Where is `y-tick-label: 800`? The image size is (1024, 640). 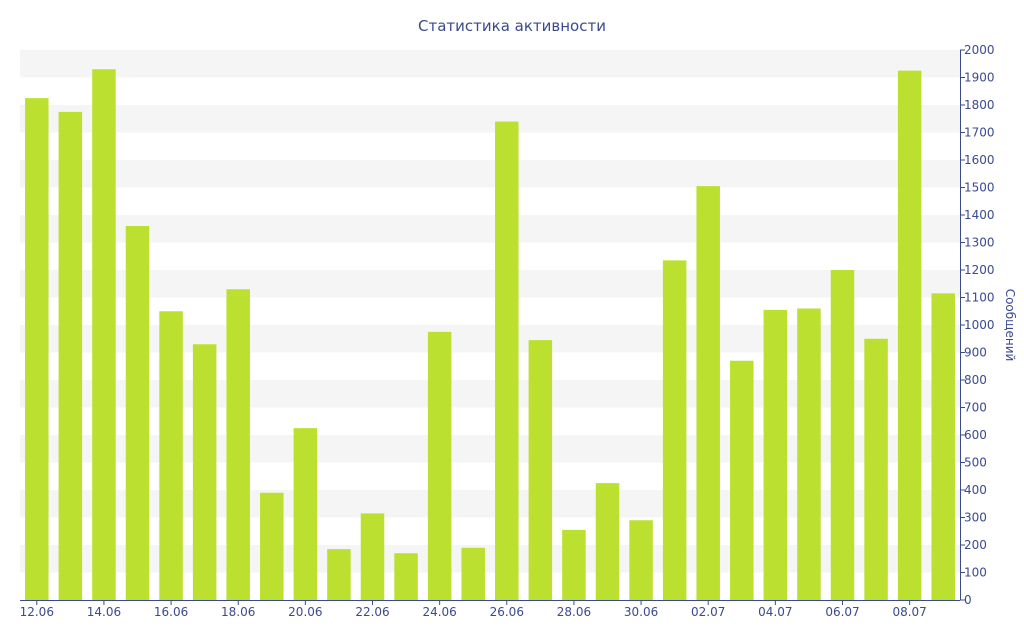 y-tick-label: 800 is located at coordinates (975, 380).